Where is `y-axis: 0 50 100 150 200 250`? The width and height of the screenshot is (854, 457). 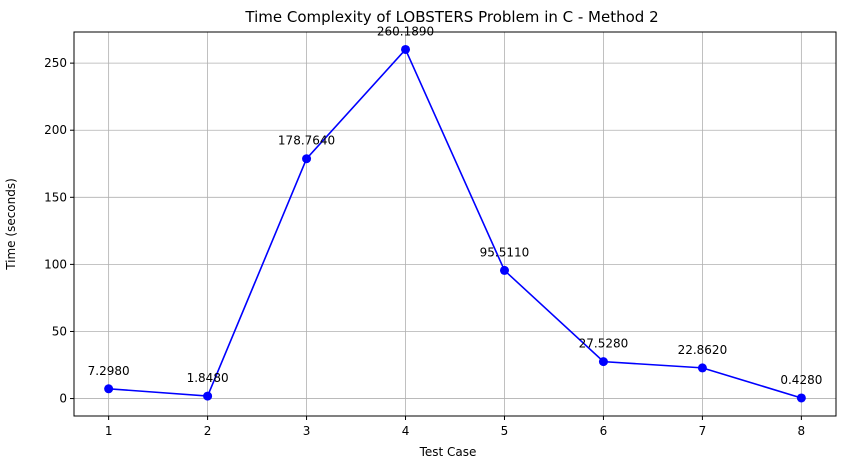 y-axis: 0 50 100 150 200 250 is located at coordinates (59, 231).